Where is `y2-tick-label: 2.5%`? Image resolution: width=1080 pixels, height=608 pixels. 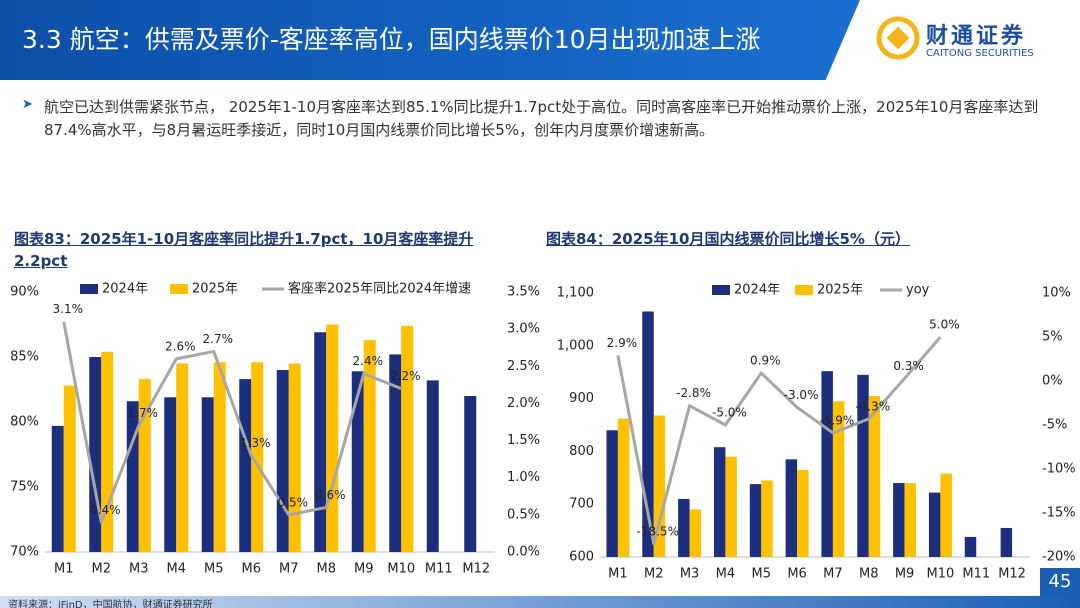
y2-tick-label: 2.5% is located at coordinates (523, 366).